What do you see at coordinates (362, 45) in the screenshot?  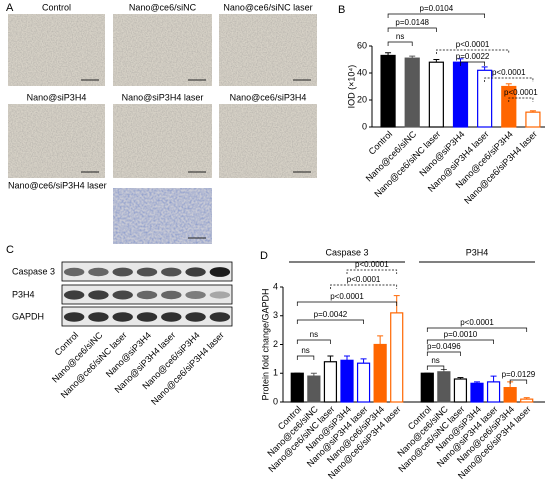 I see `y-tick-label: 60` at bounding box center [362, 45].